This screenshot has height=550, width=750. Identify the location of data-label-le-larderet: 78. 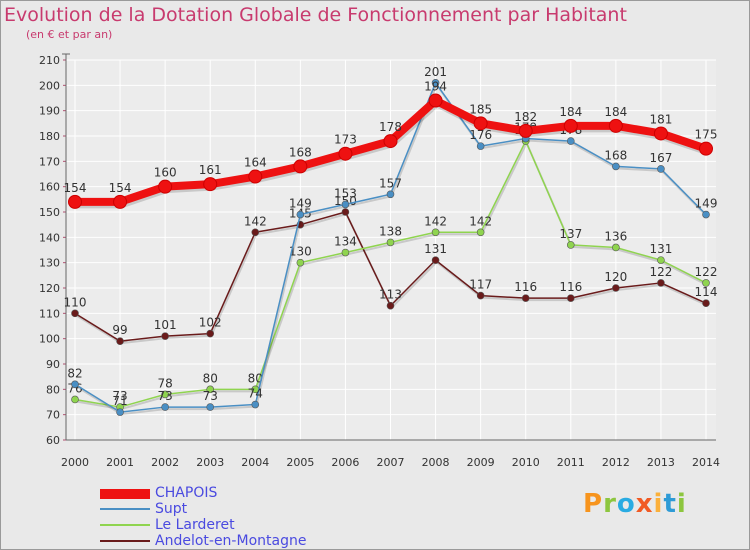
(165, 383).